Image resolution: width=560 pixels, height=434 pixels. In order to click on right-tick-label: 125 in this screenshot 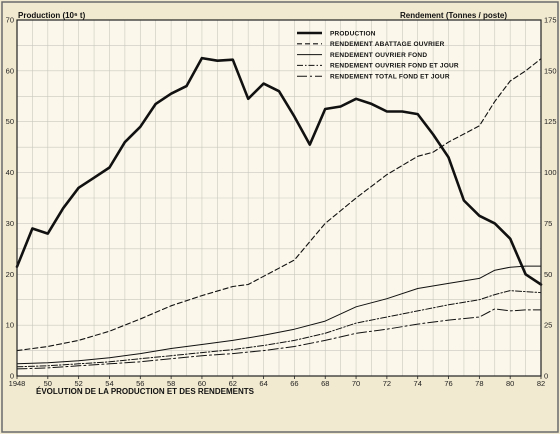, I will do `click(550, 121)`.